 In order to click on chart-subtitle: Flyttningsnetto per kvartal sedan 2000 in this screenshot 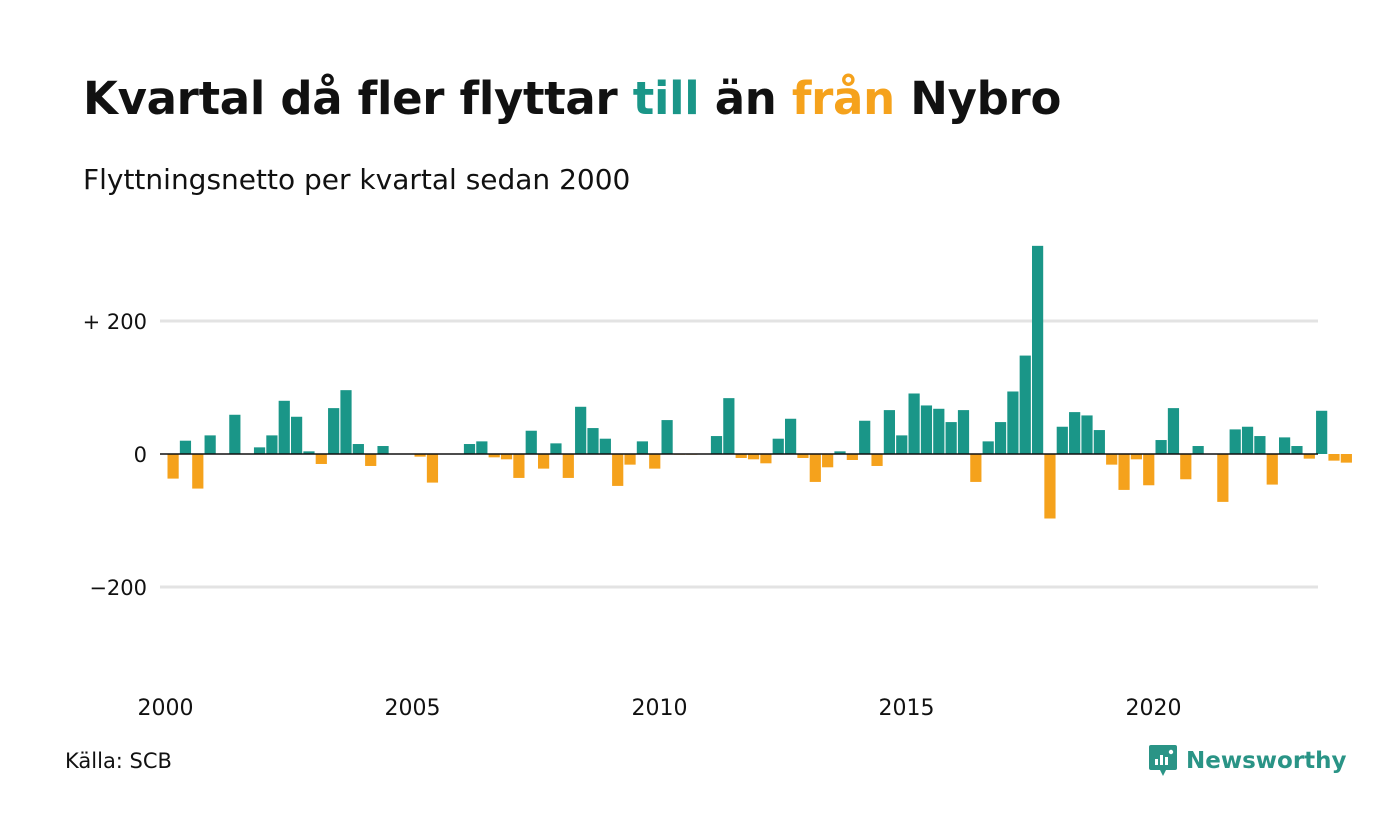, I will do `click(357, 179)`.